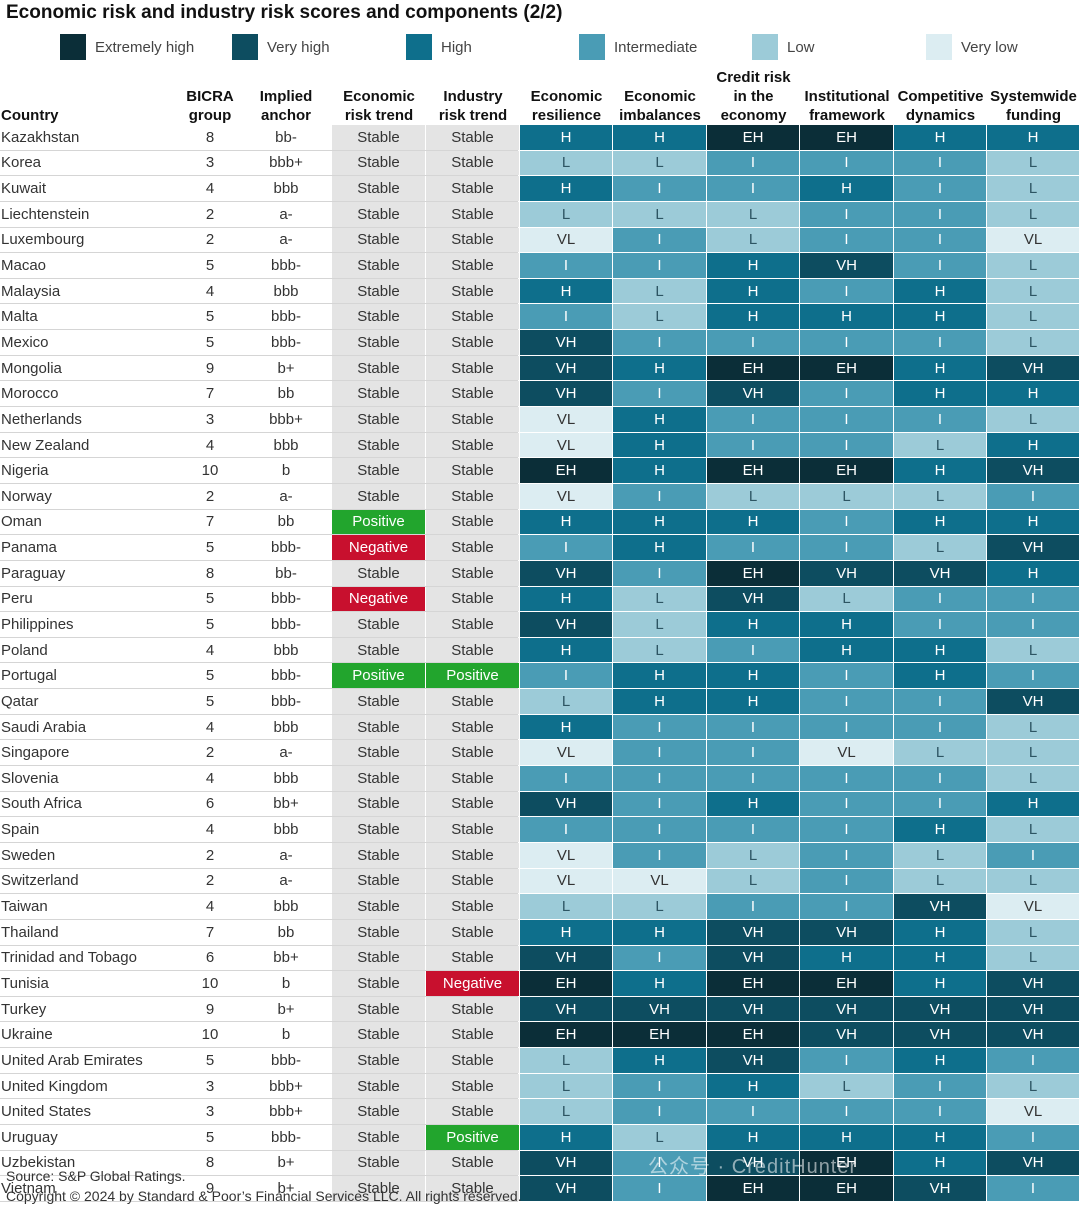 The height and width of the screenshot is (1209, 1080). I want to click on cell-economic-imbalances: VL, so click(660, 881).